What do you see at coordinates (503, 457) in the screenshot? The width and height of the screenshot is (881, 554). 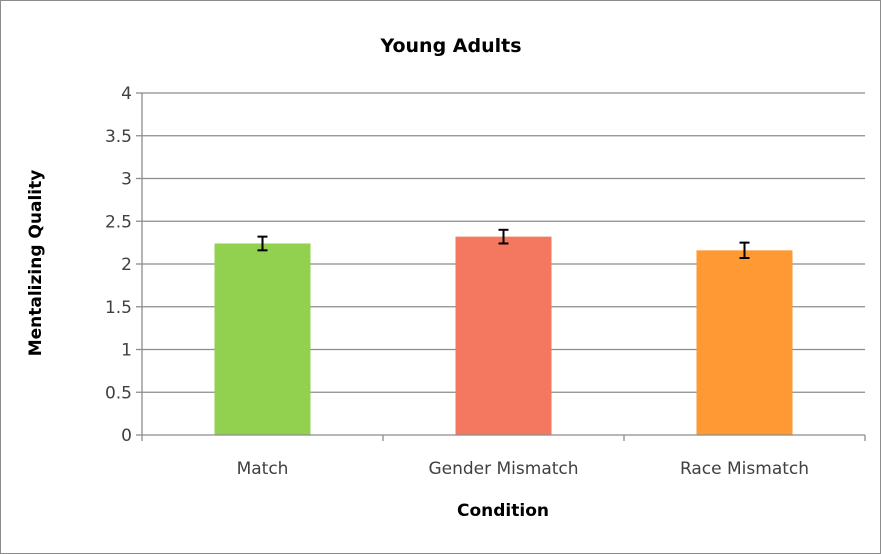 I see `x-axis-ticks: Match Gender Mismatch Race Mismatch` at bounding box center [503, 457].